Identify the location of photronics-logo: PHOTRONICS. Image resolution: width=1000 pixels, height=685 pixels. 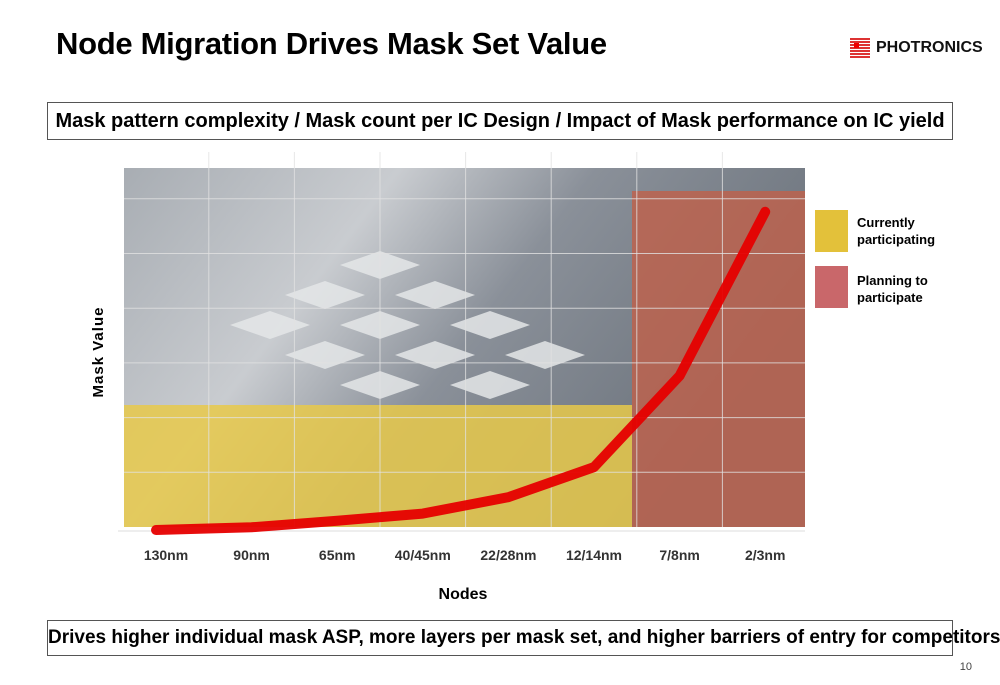
(916, 48).